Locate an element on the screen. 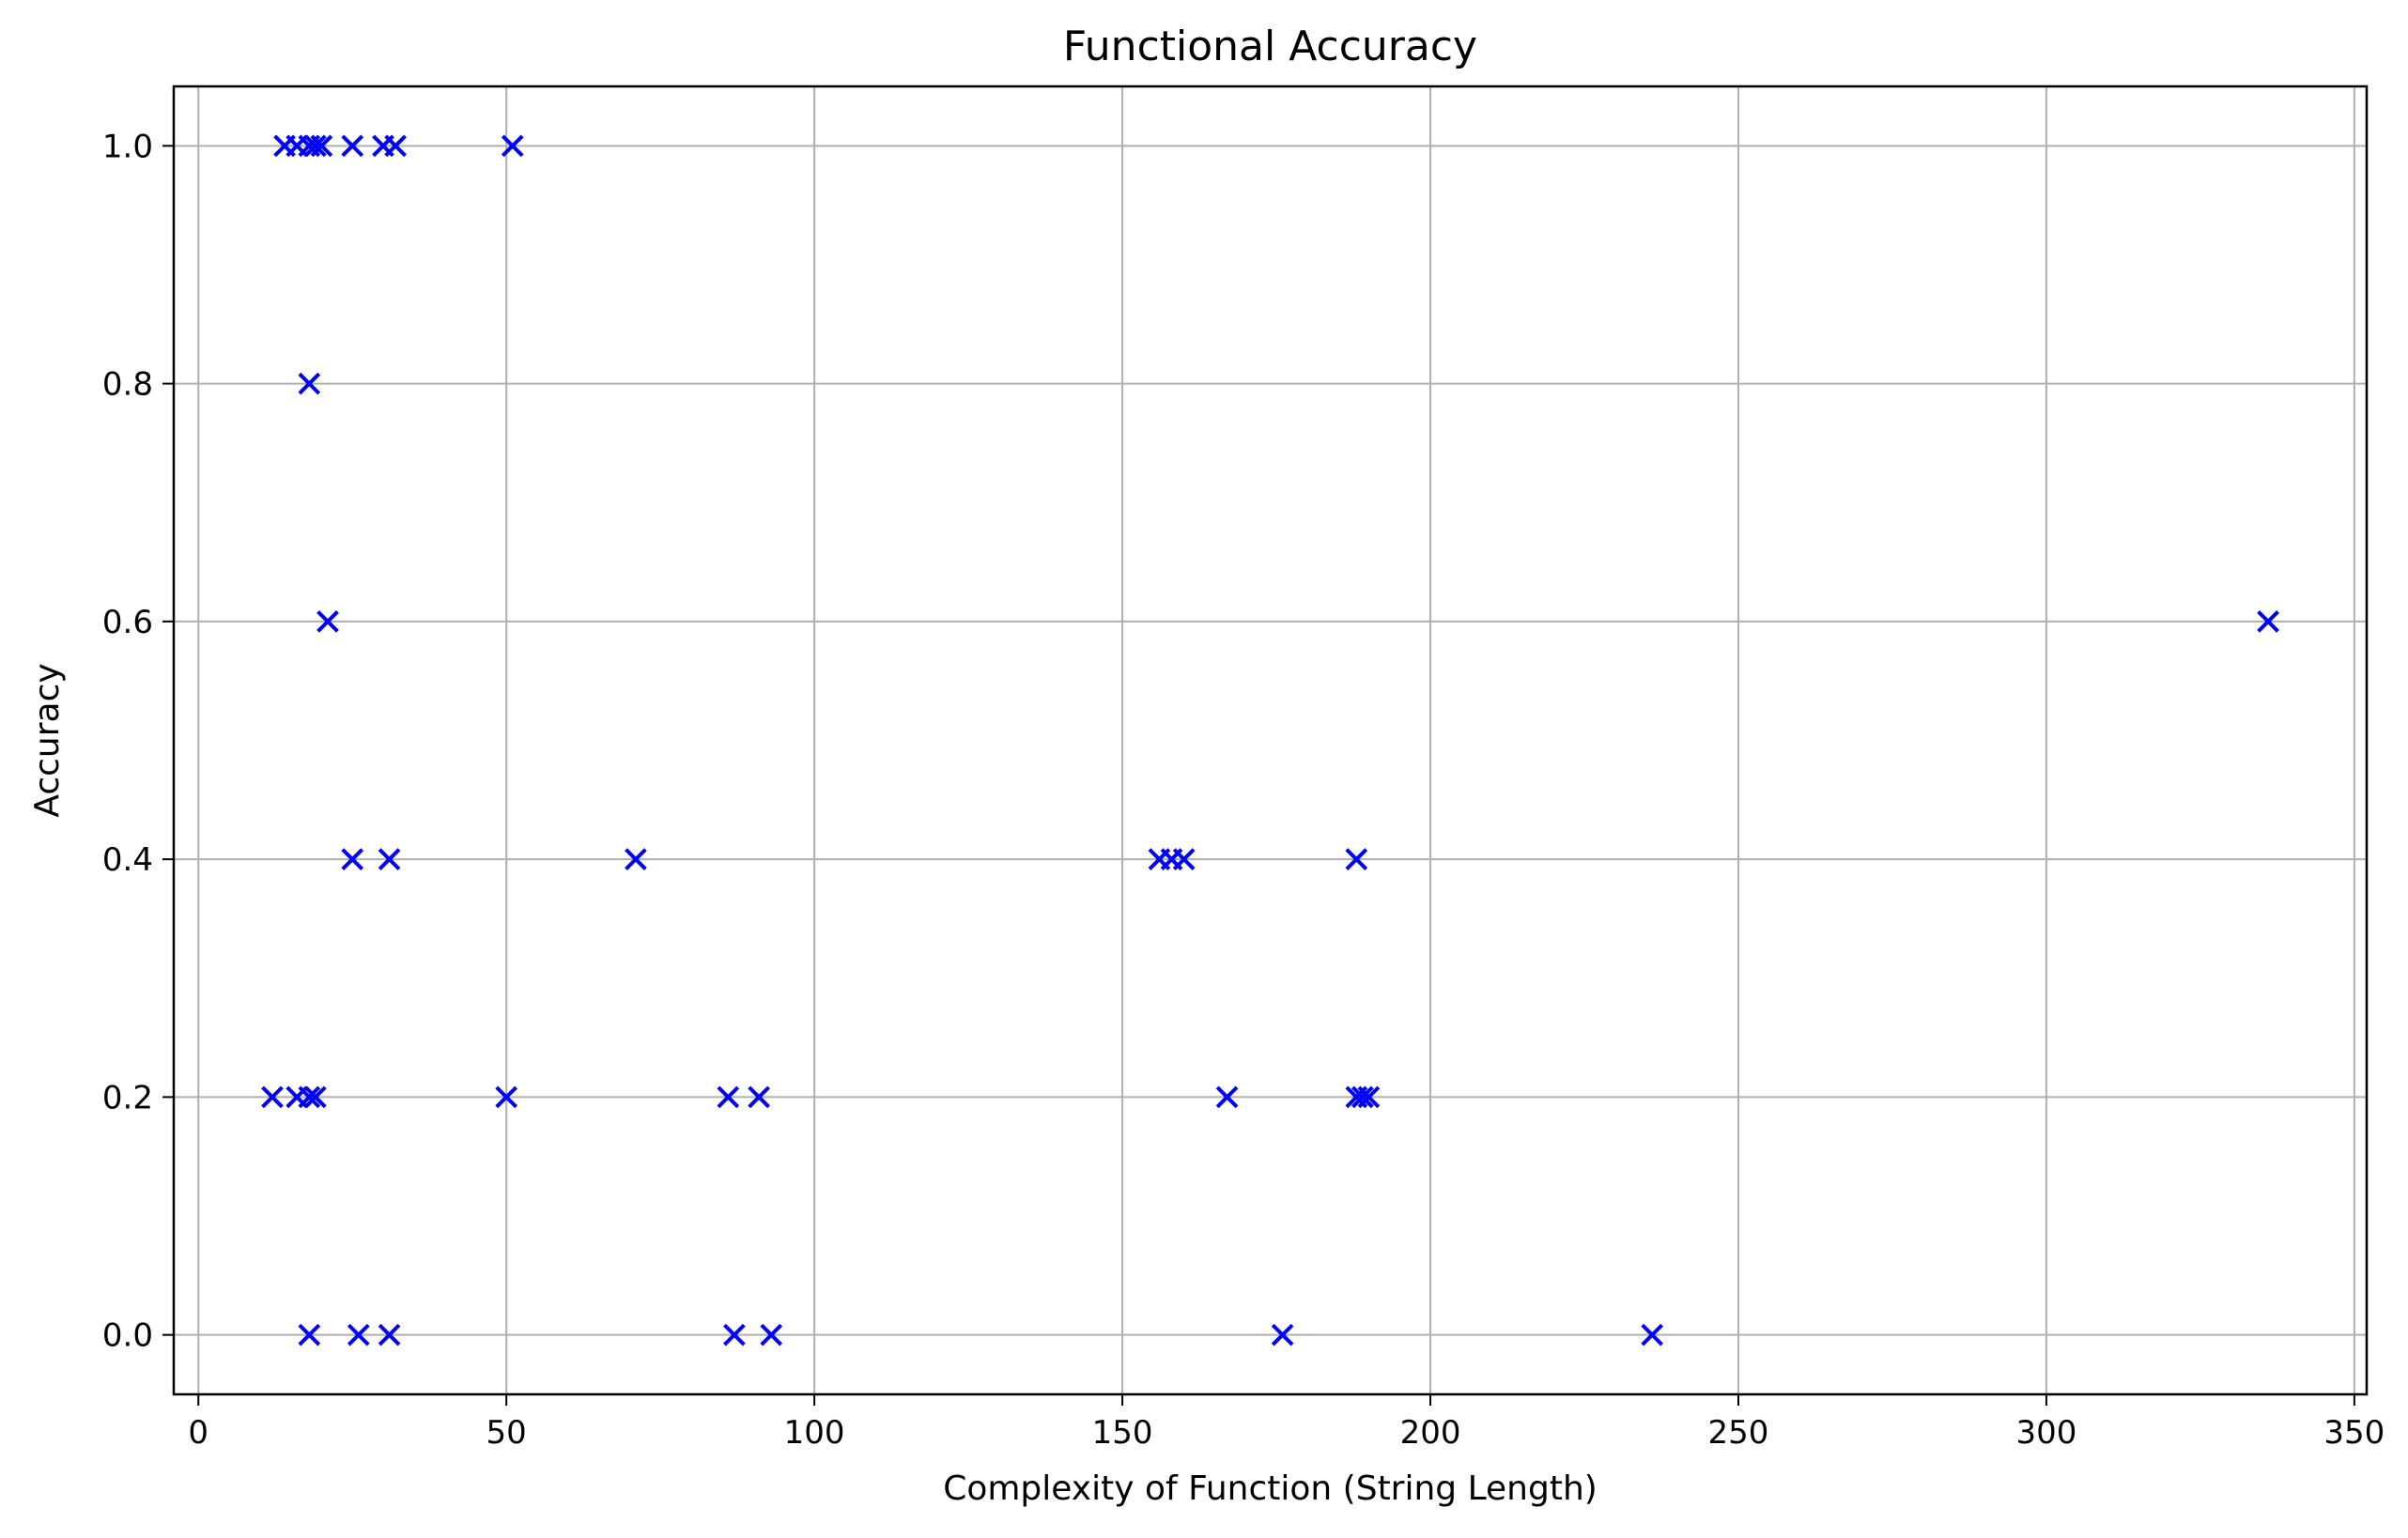  y-axis-label: Accuracy is located at coordinates (47, 740).